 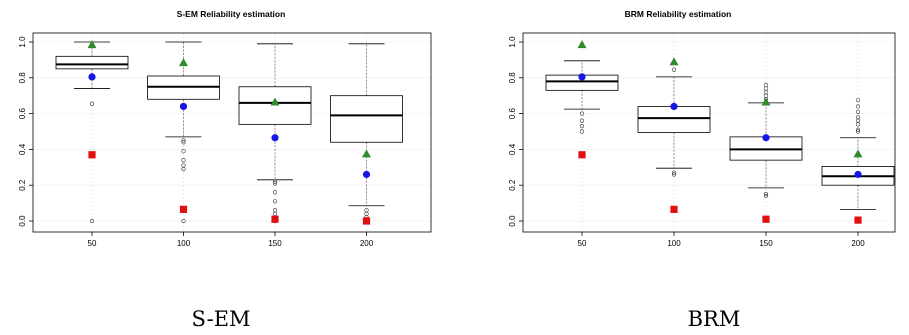 I want to click on caption-sem: S-EM, so click(x=220, y=319).